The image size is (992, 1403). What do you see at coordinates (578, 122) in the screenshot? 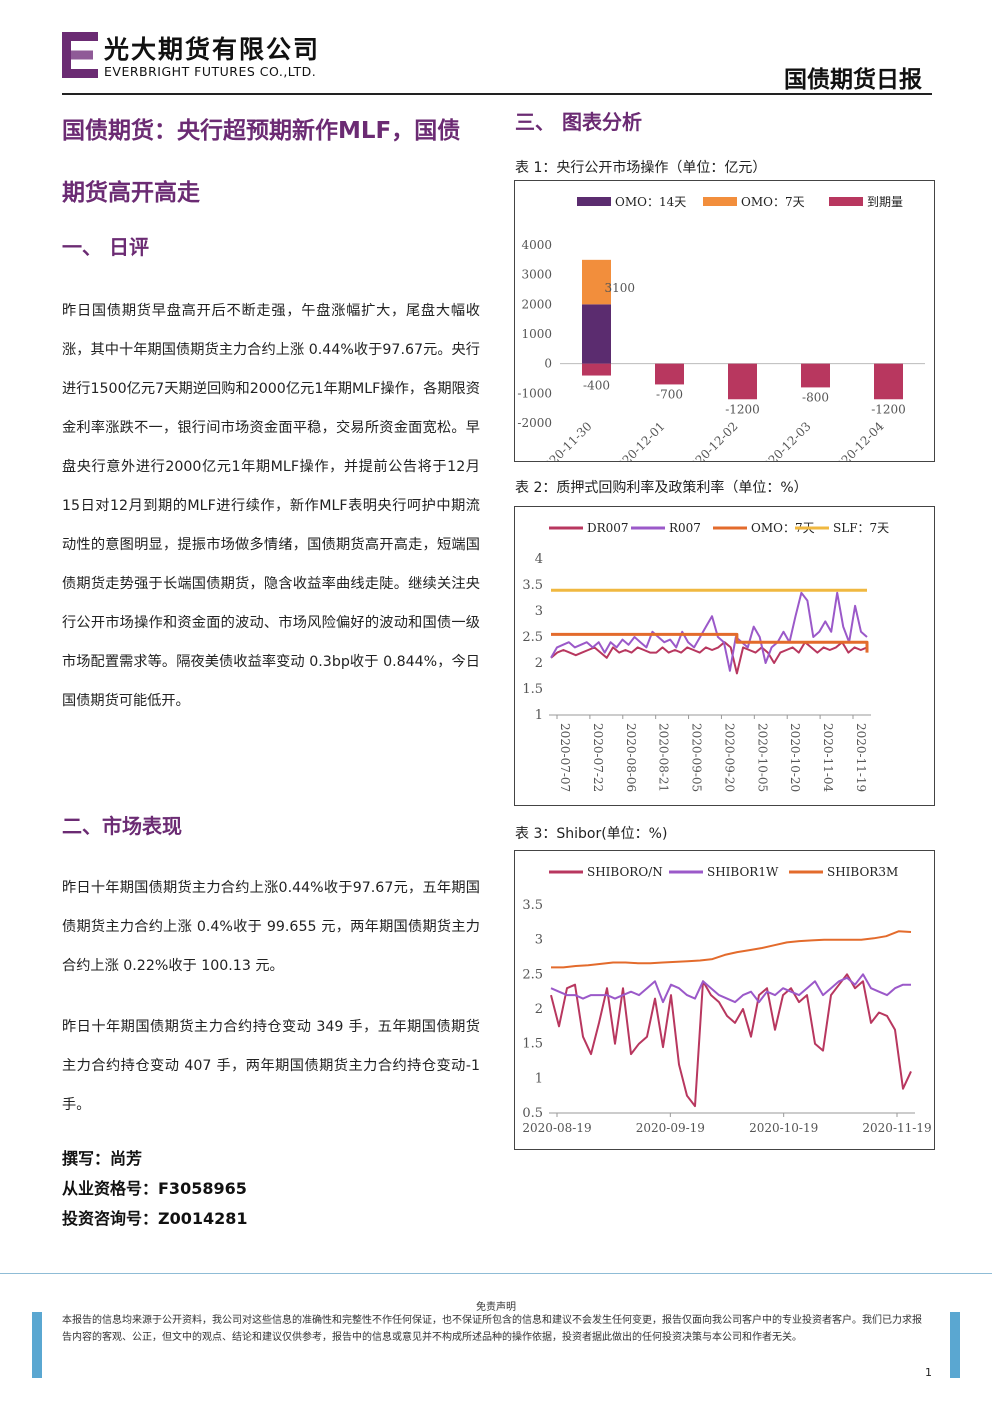
I see `section-title-chart-analysis: 三、 图表分析` at bounding box center [578, 122].